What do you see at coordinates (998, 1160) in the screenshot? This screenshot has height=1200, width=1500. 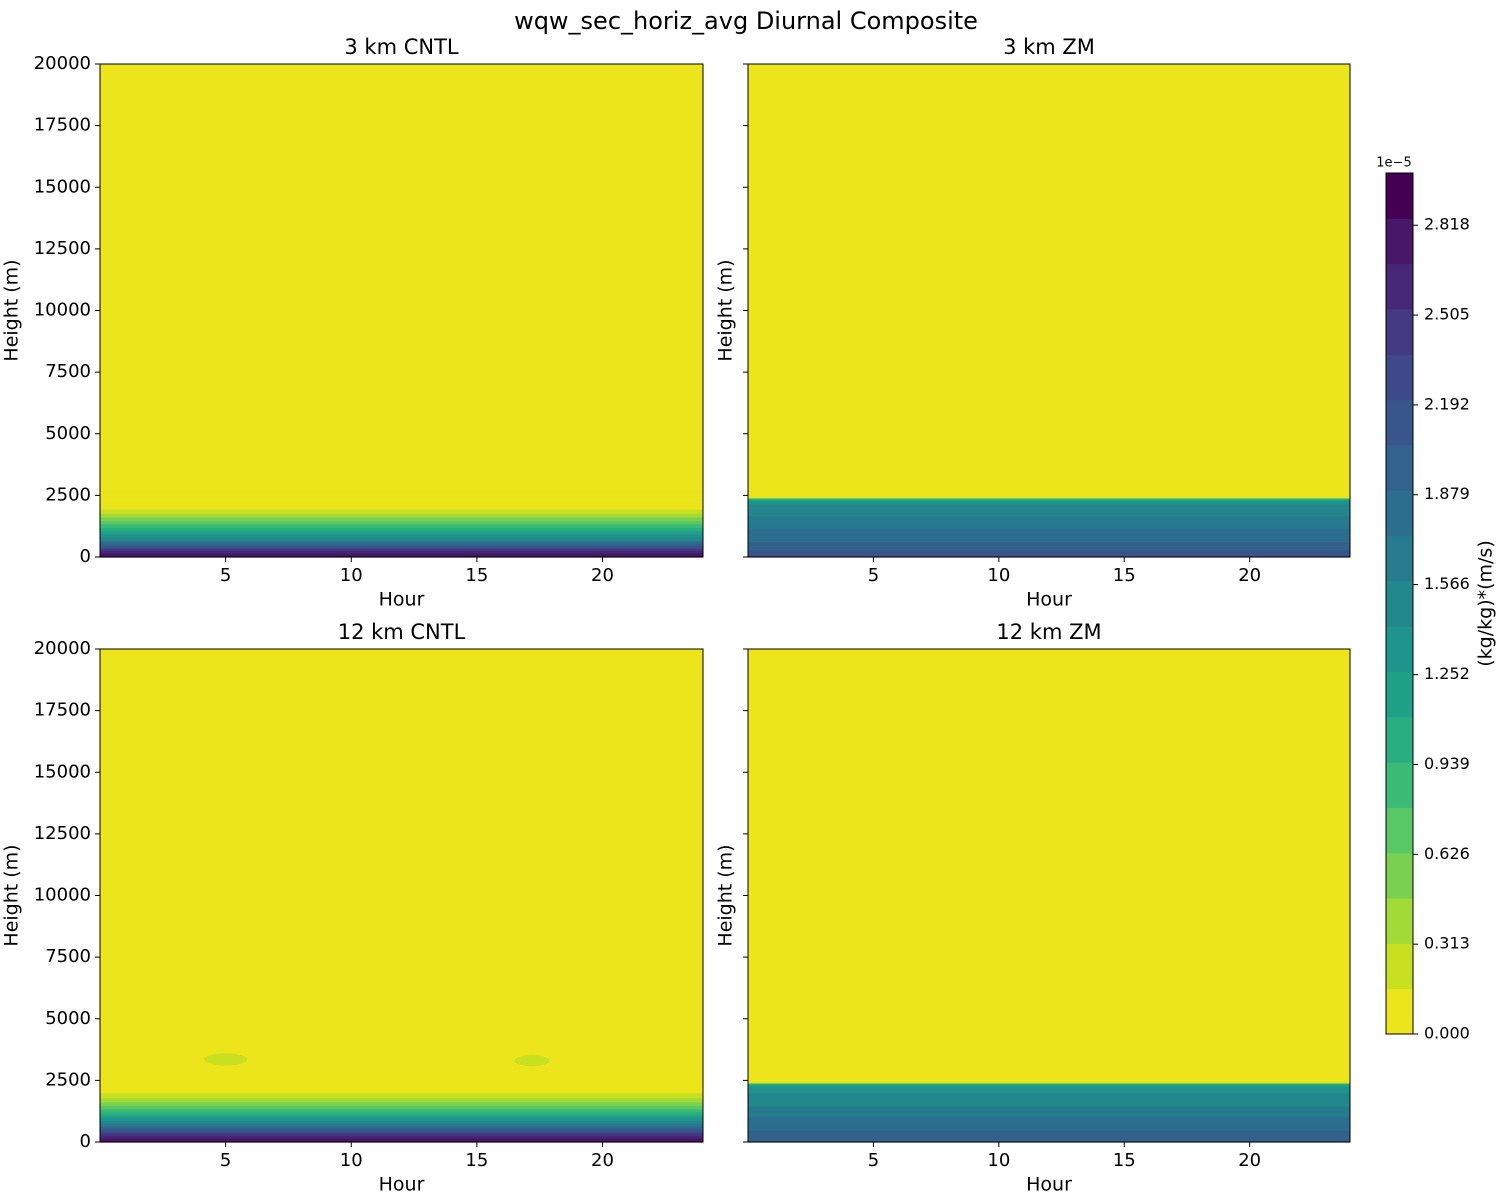 I see `x-tick-label: 10` at bounding box center [998, 1160].